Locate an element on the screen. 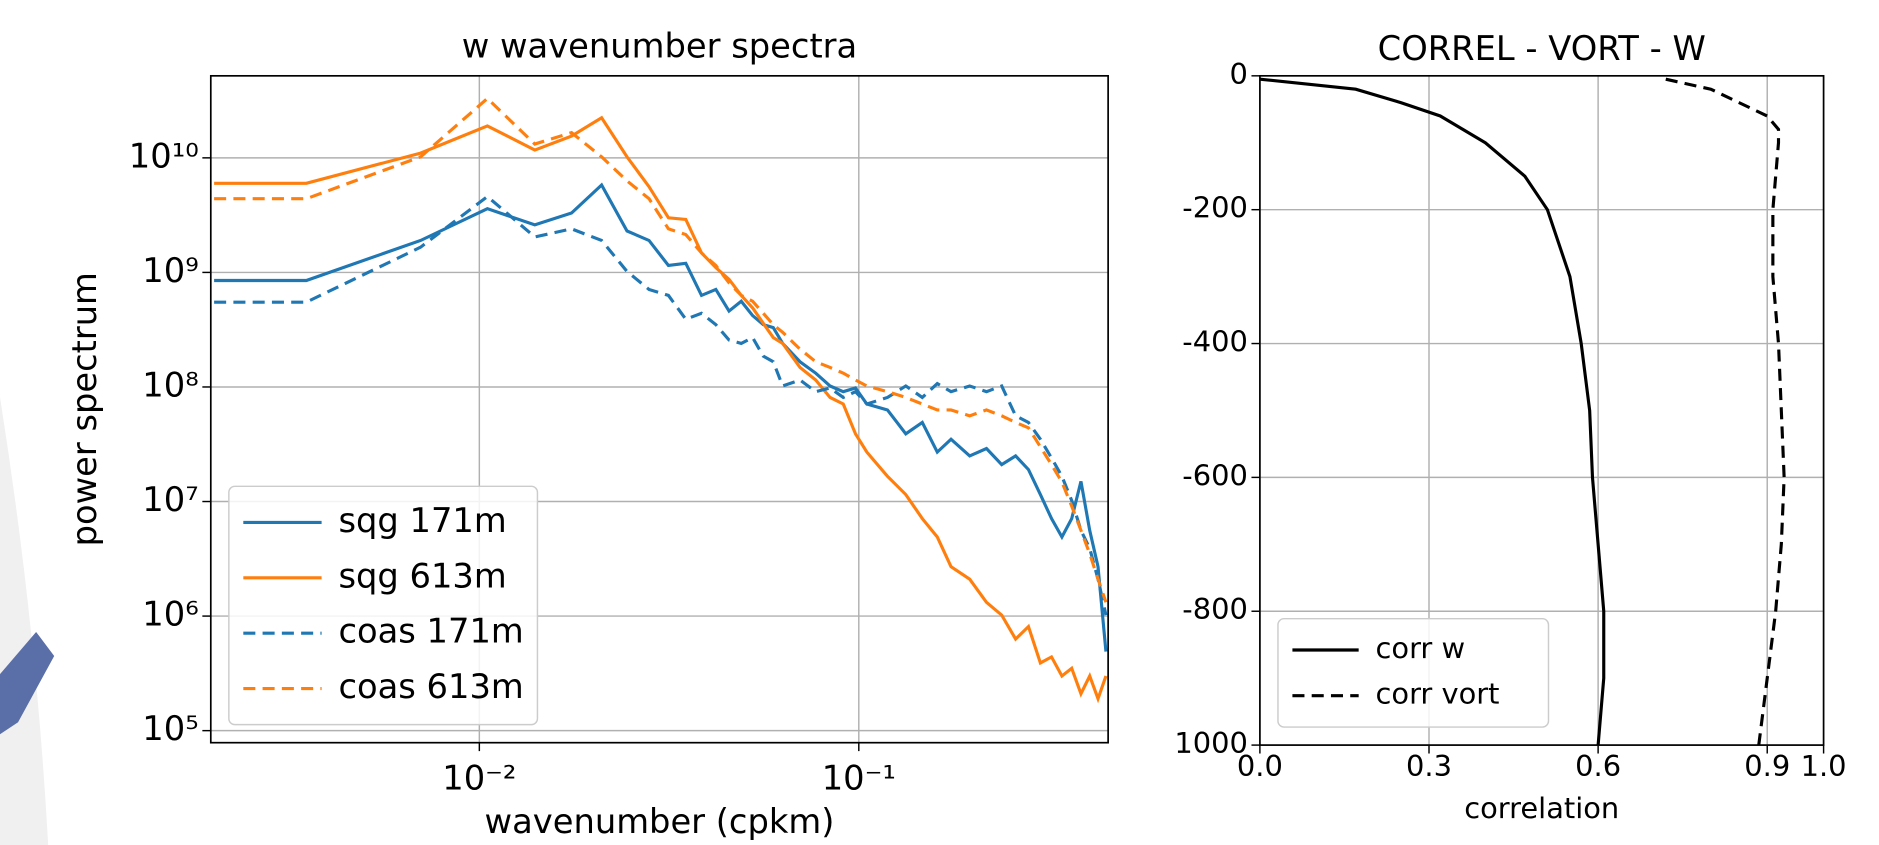 The image size is (1879, 845). y-tick-label: 10⁶ is located at coordinates (170, 614).